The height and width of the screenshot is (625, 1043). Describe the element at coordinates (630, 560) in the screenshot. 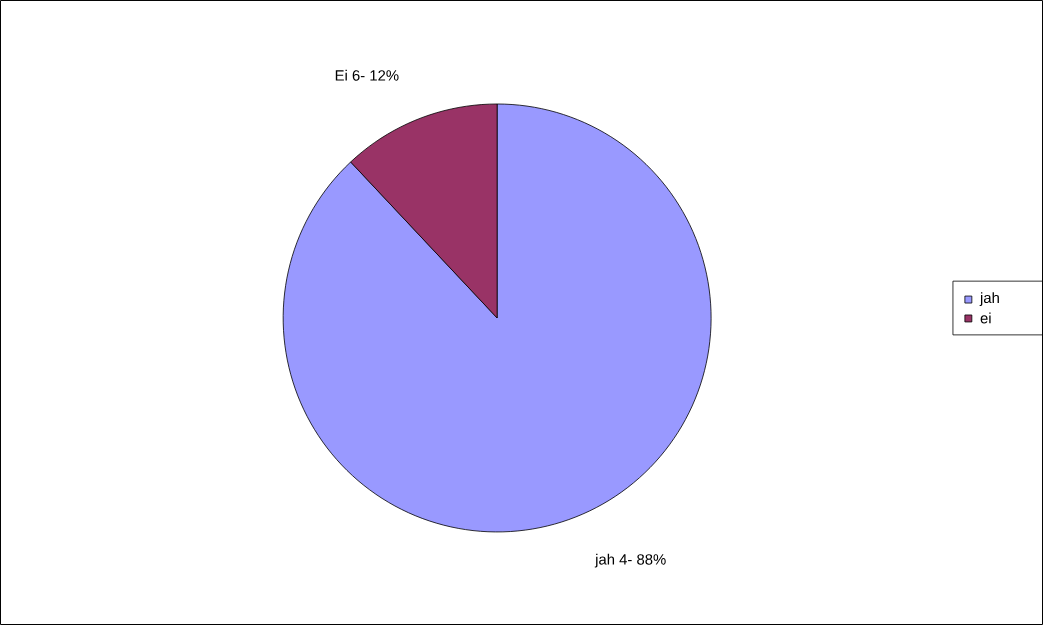

I see `text: jah 4- 88%` at that location.